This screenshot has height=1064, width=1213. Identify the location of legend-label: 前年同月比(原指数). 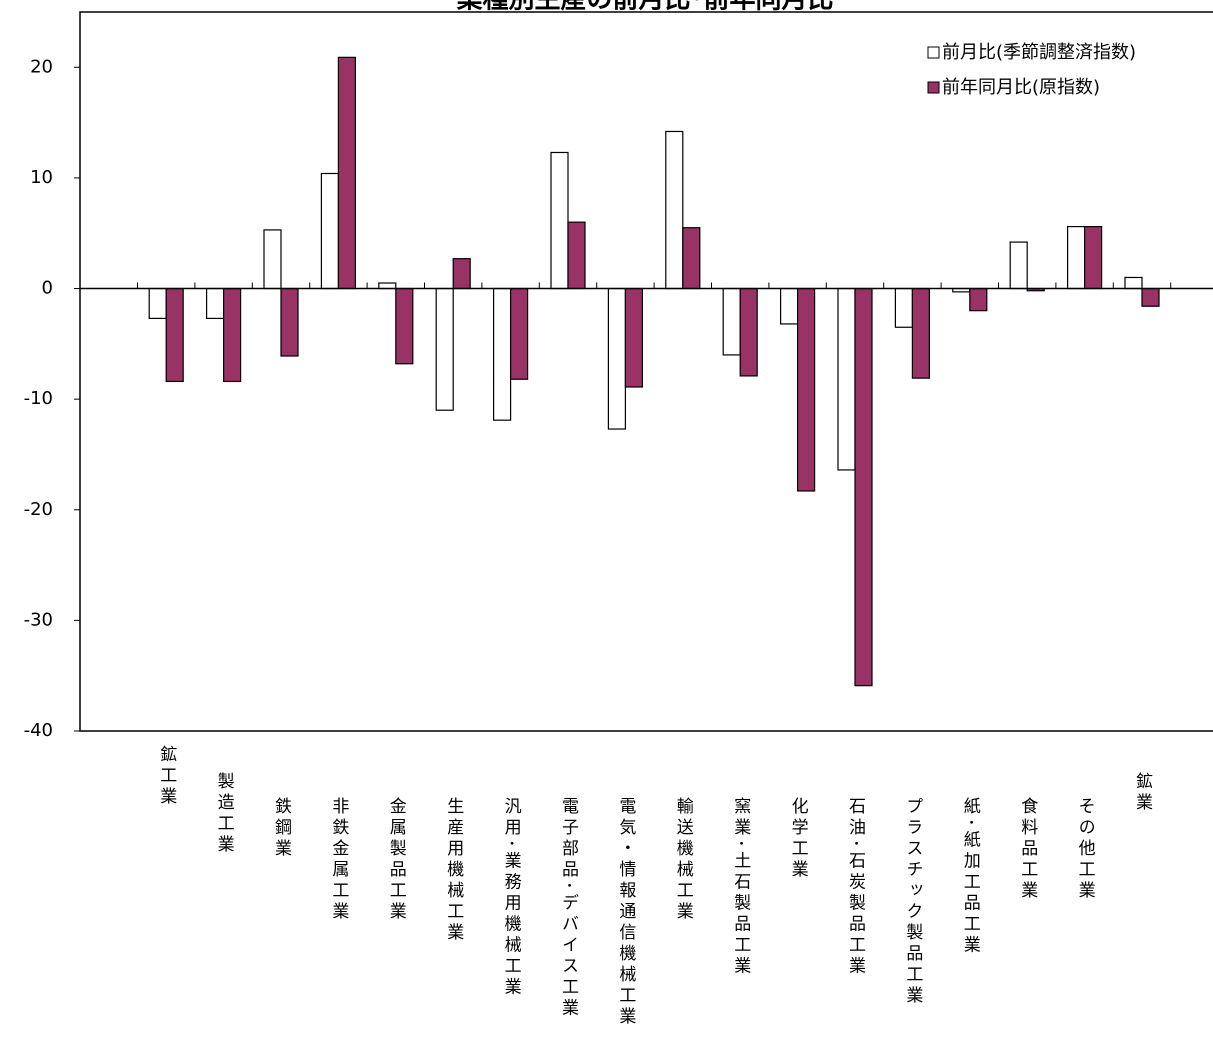
(1021, 87).